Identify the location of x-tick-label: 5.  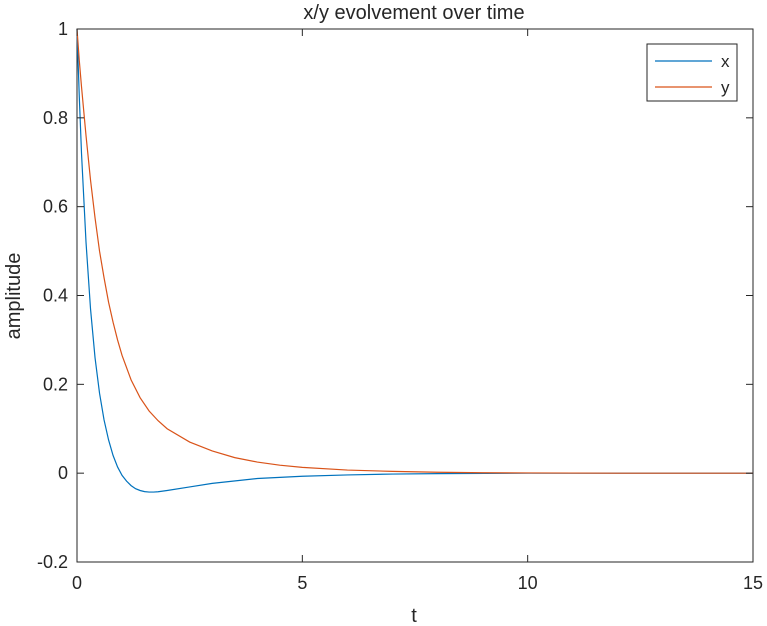
(302, 583).